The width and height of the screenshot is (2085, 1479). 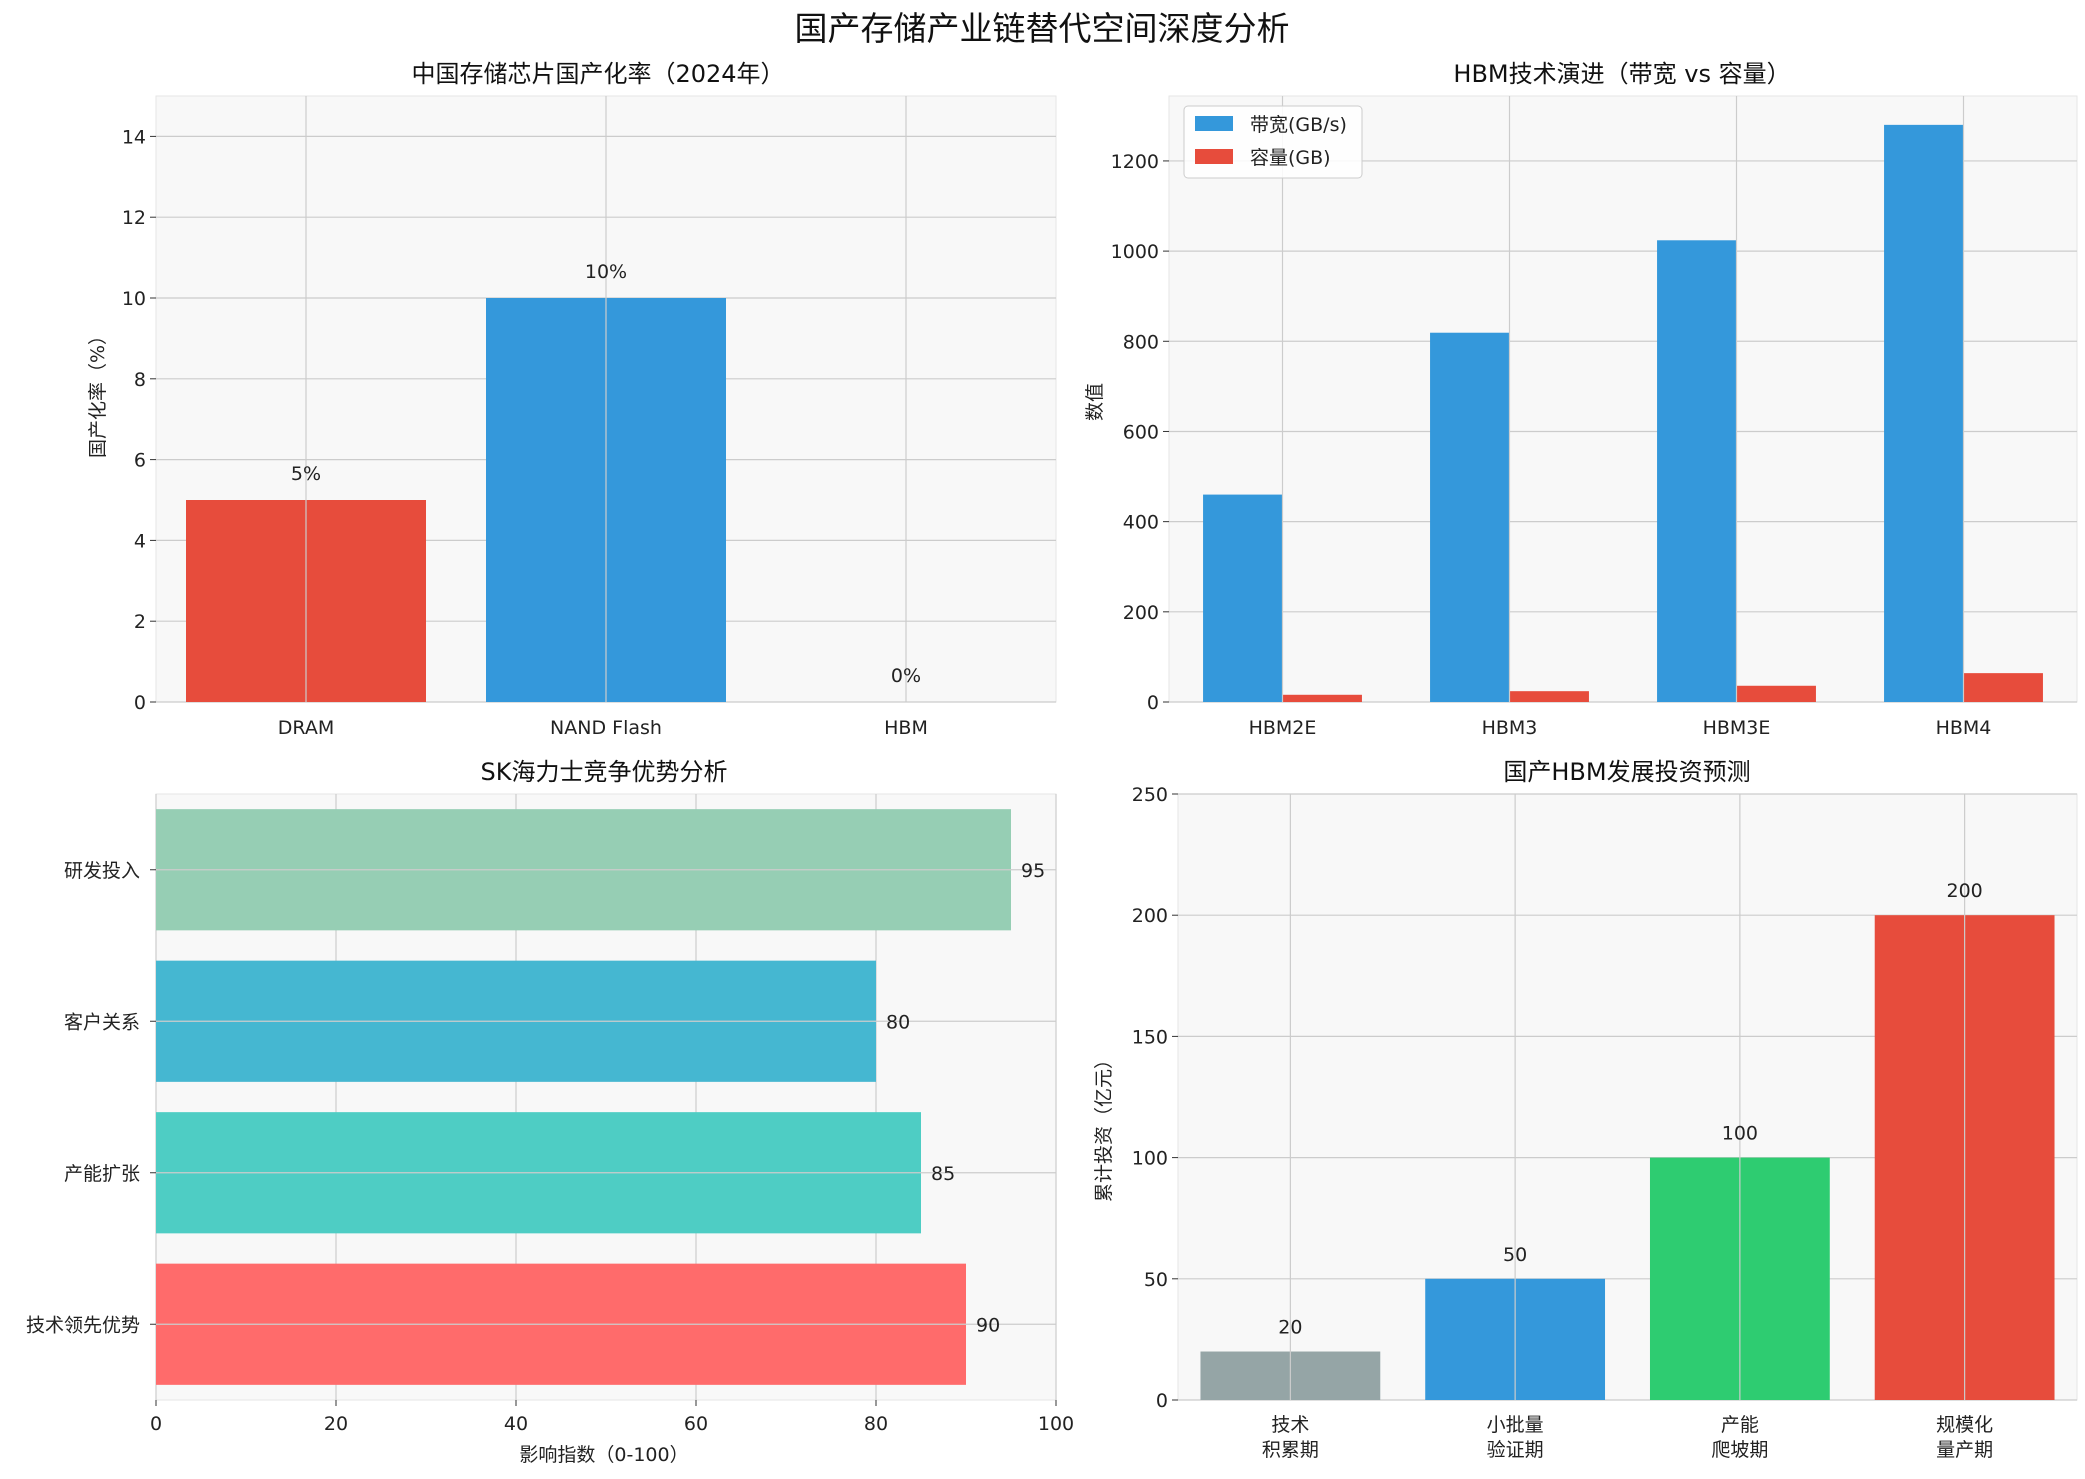 I want to click on data-label: 95, so click(x=1033, y=871).